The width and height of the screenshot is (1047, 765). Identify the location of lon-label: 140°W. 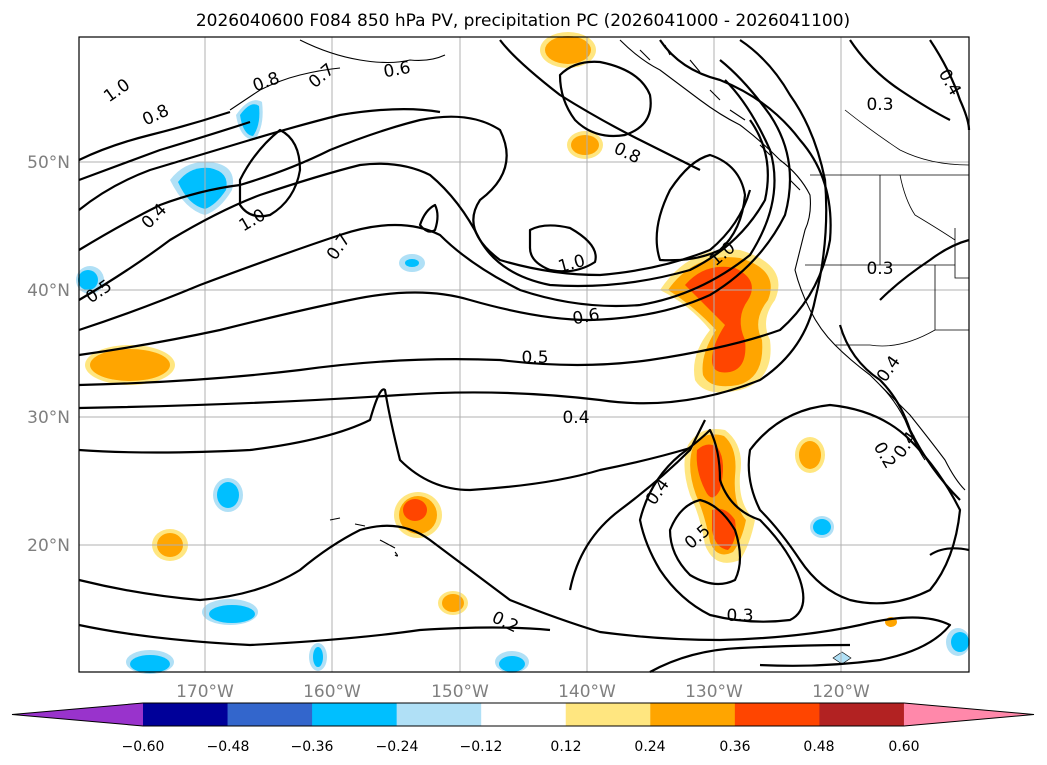
(587, 692).